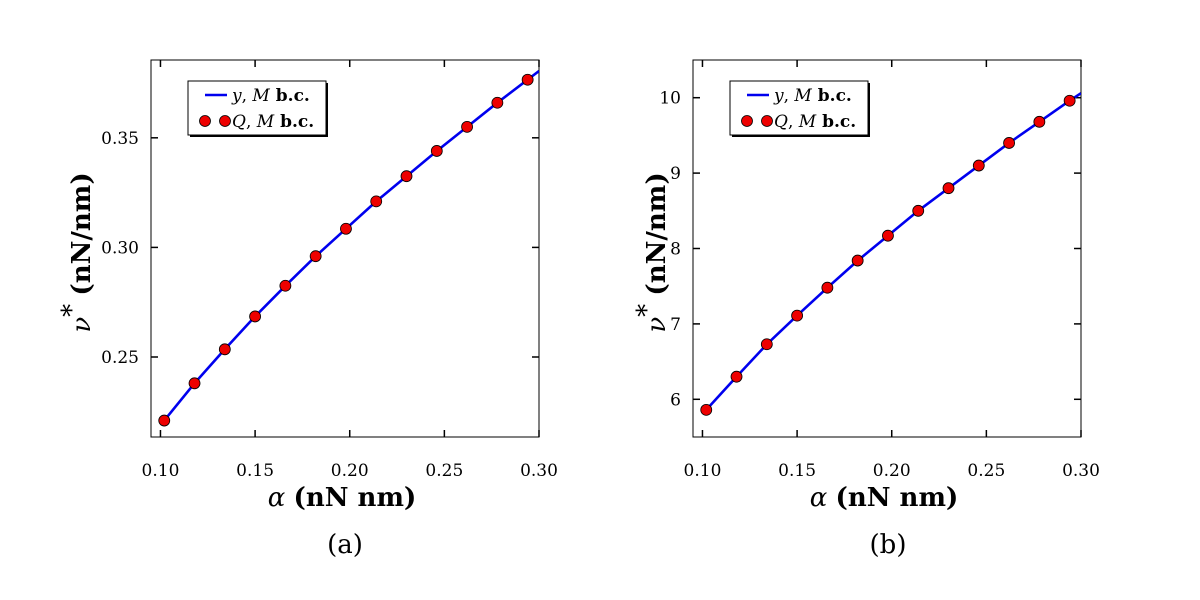 The height and width of the screenshot is (600, 1200). I want to click on y-tick-label: 8, so click(675, 250).